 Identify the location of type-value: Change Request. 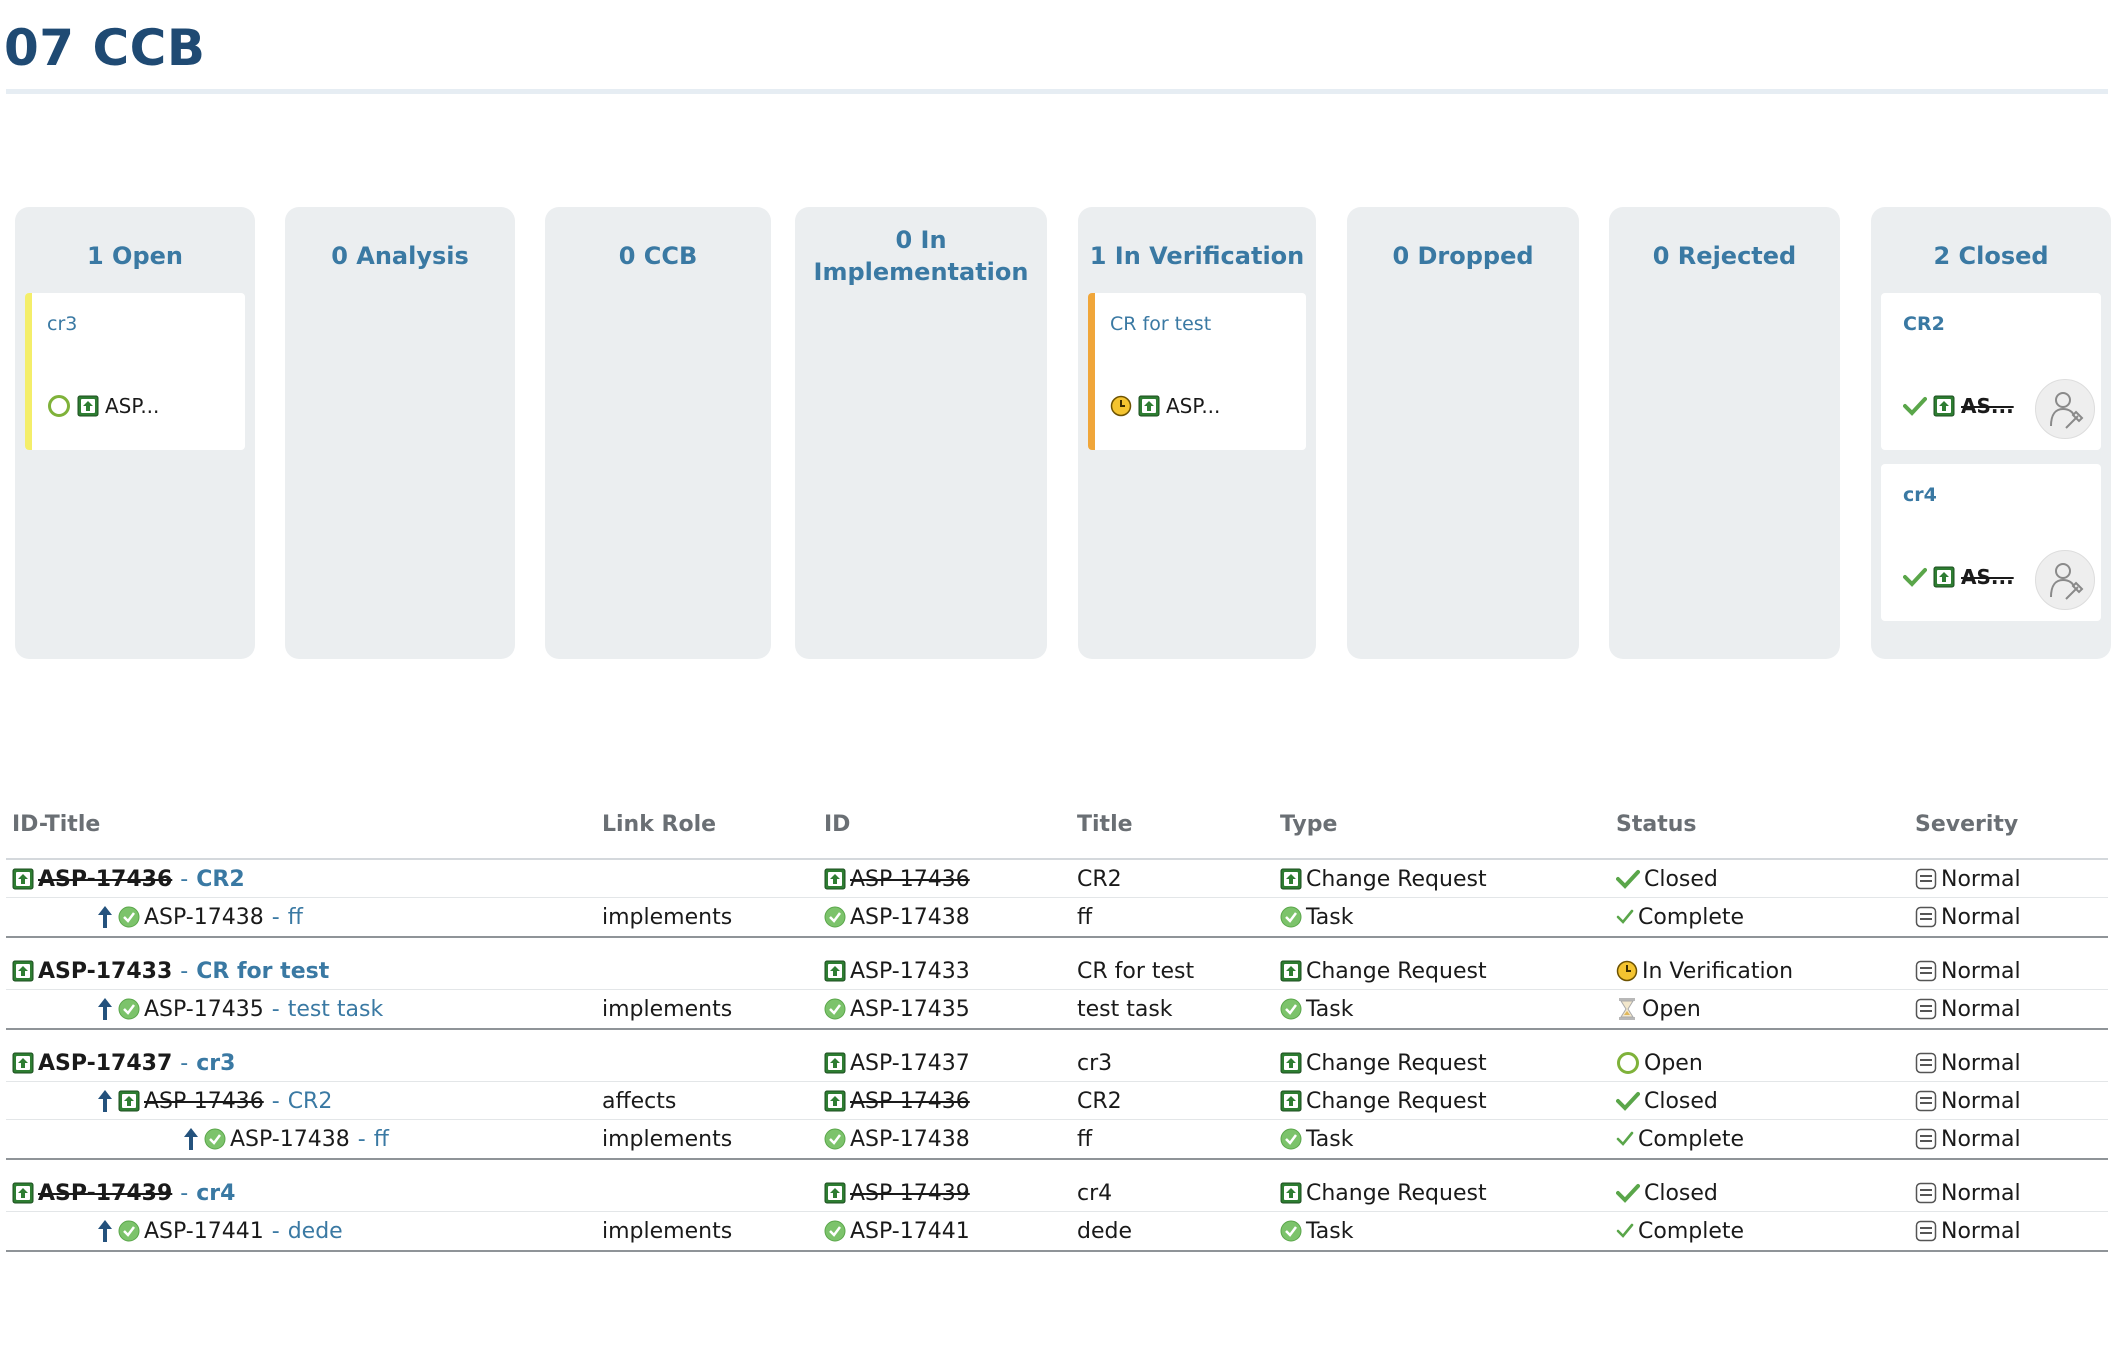
(1396, 879).